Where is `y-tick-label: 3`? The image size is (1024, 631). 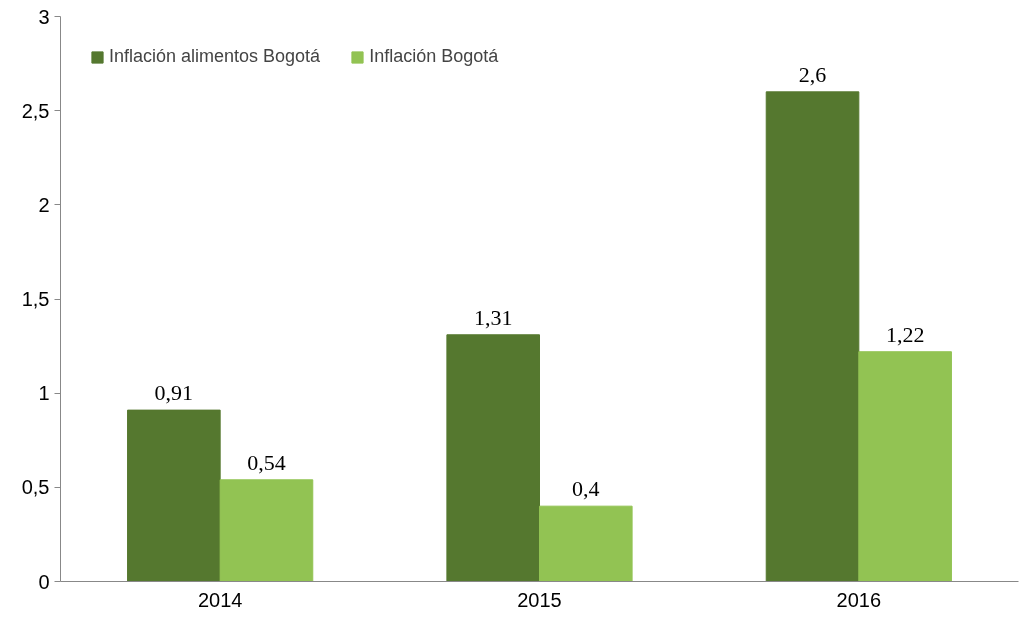
y-tick-label: 3 is located at coordinates (44, 16).